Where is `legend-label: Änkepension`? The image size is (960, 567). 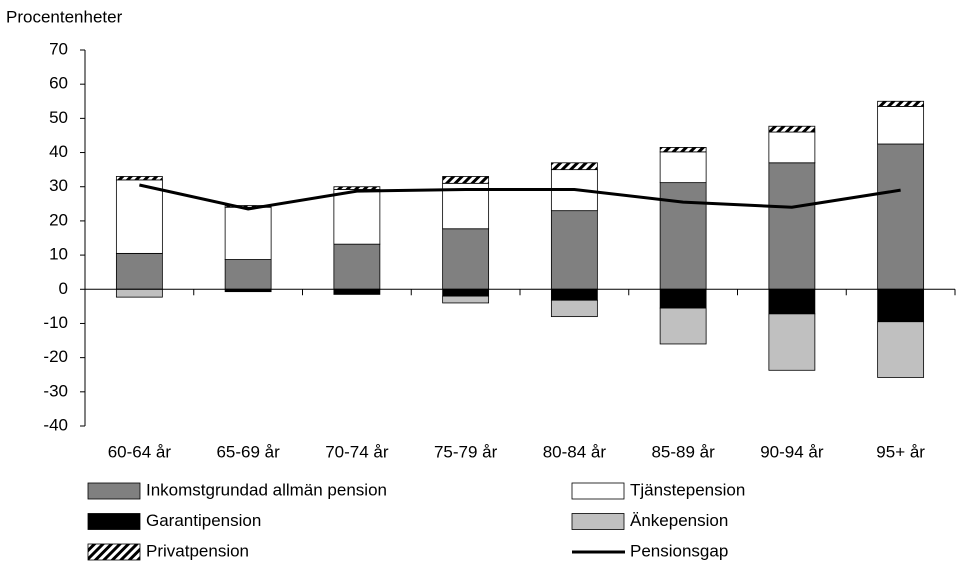
legend-label: Änkepension is located at coordinates (679, 520).